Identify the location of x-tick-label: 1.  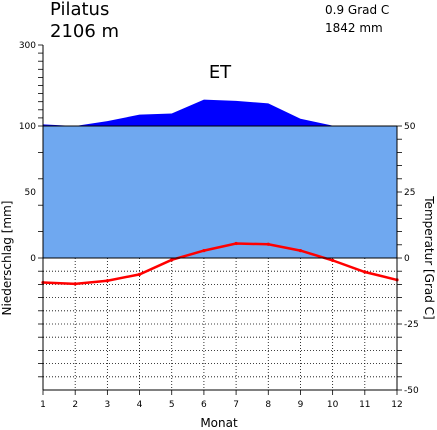
(43, 405).